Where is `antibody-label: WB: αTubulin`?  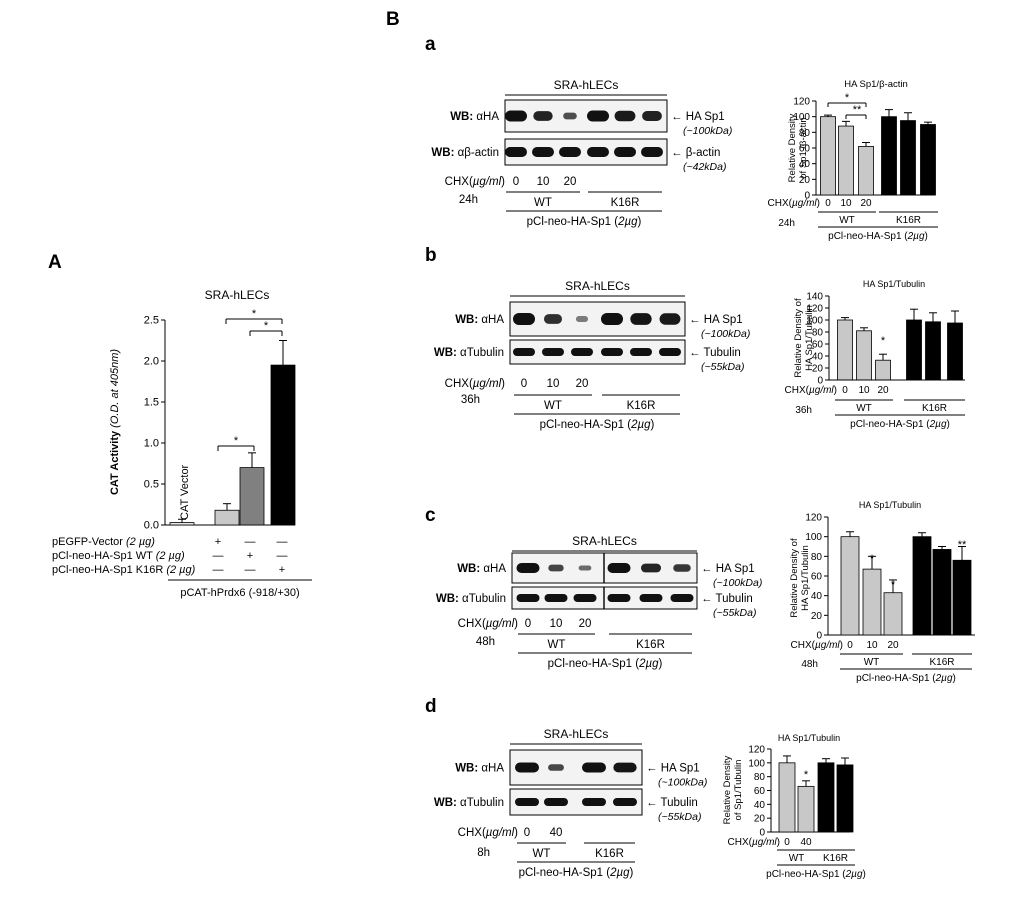
antibody-label: WB: αTubulin is located at coordinates (469, 803).